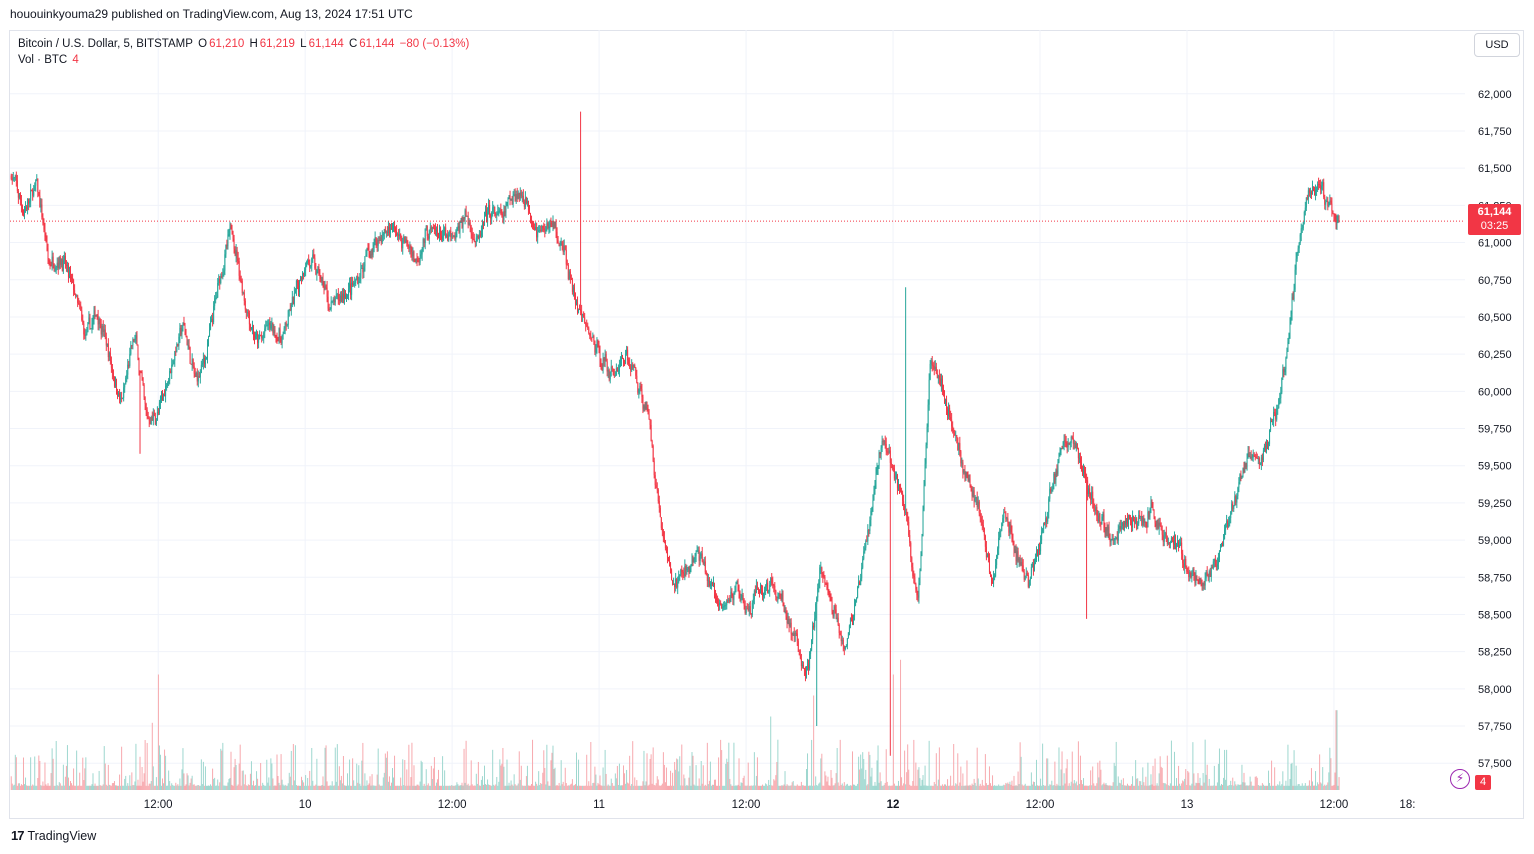  I want to click on symbol-name: Bitcoin / U.S. Dollar, 5, BITSTAMP, so click(105, 44).